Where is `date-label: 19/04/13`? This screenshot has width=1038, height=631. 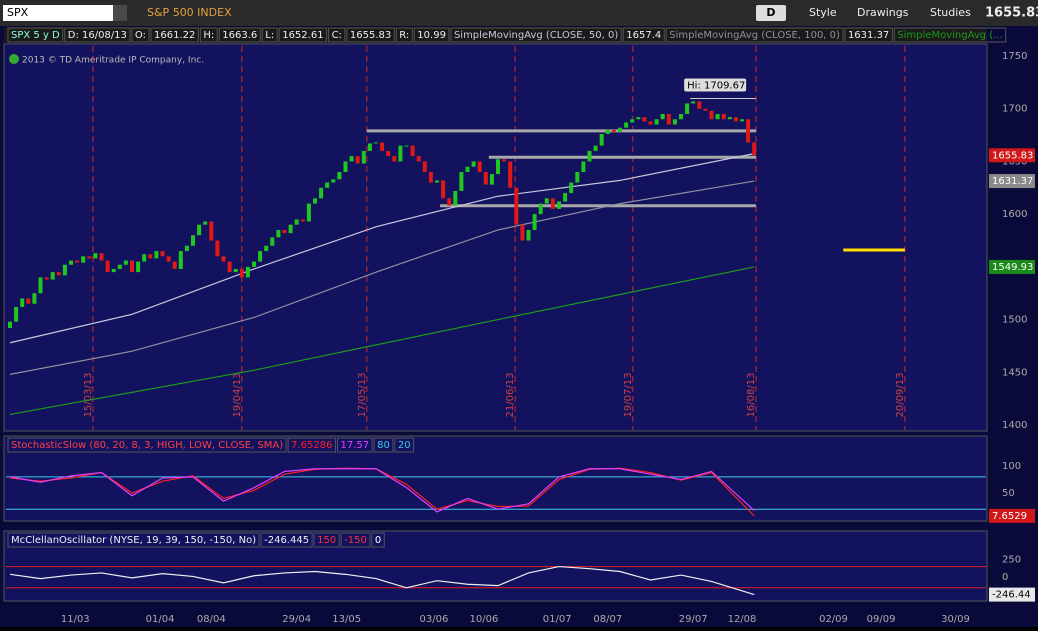 date-label: 19/04/13 is located at coordinates (237, 395).